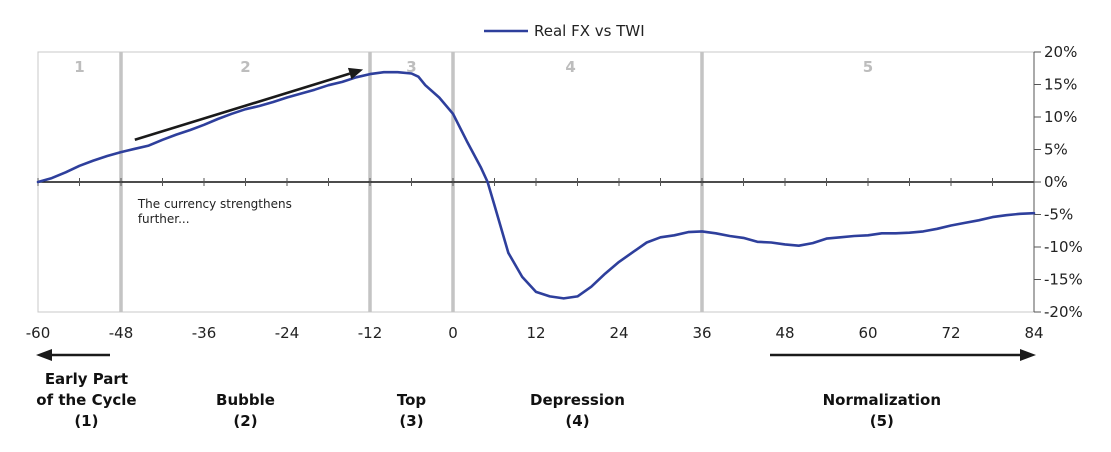 This screenshot has height=452, width=1111. What do you see at coordinates (570, 67) in the screenshot?
I see `phase-number: 4` at bounding box center [570, 67].